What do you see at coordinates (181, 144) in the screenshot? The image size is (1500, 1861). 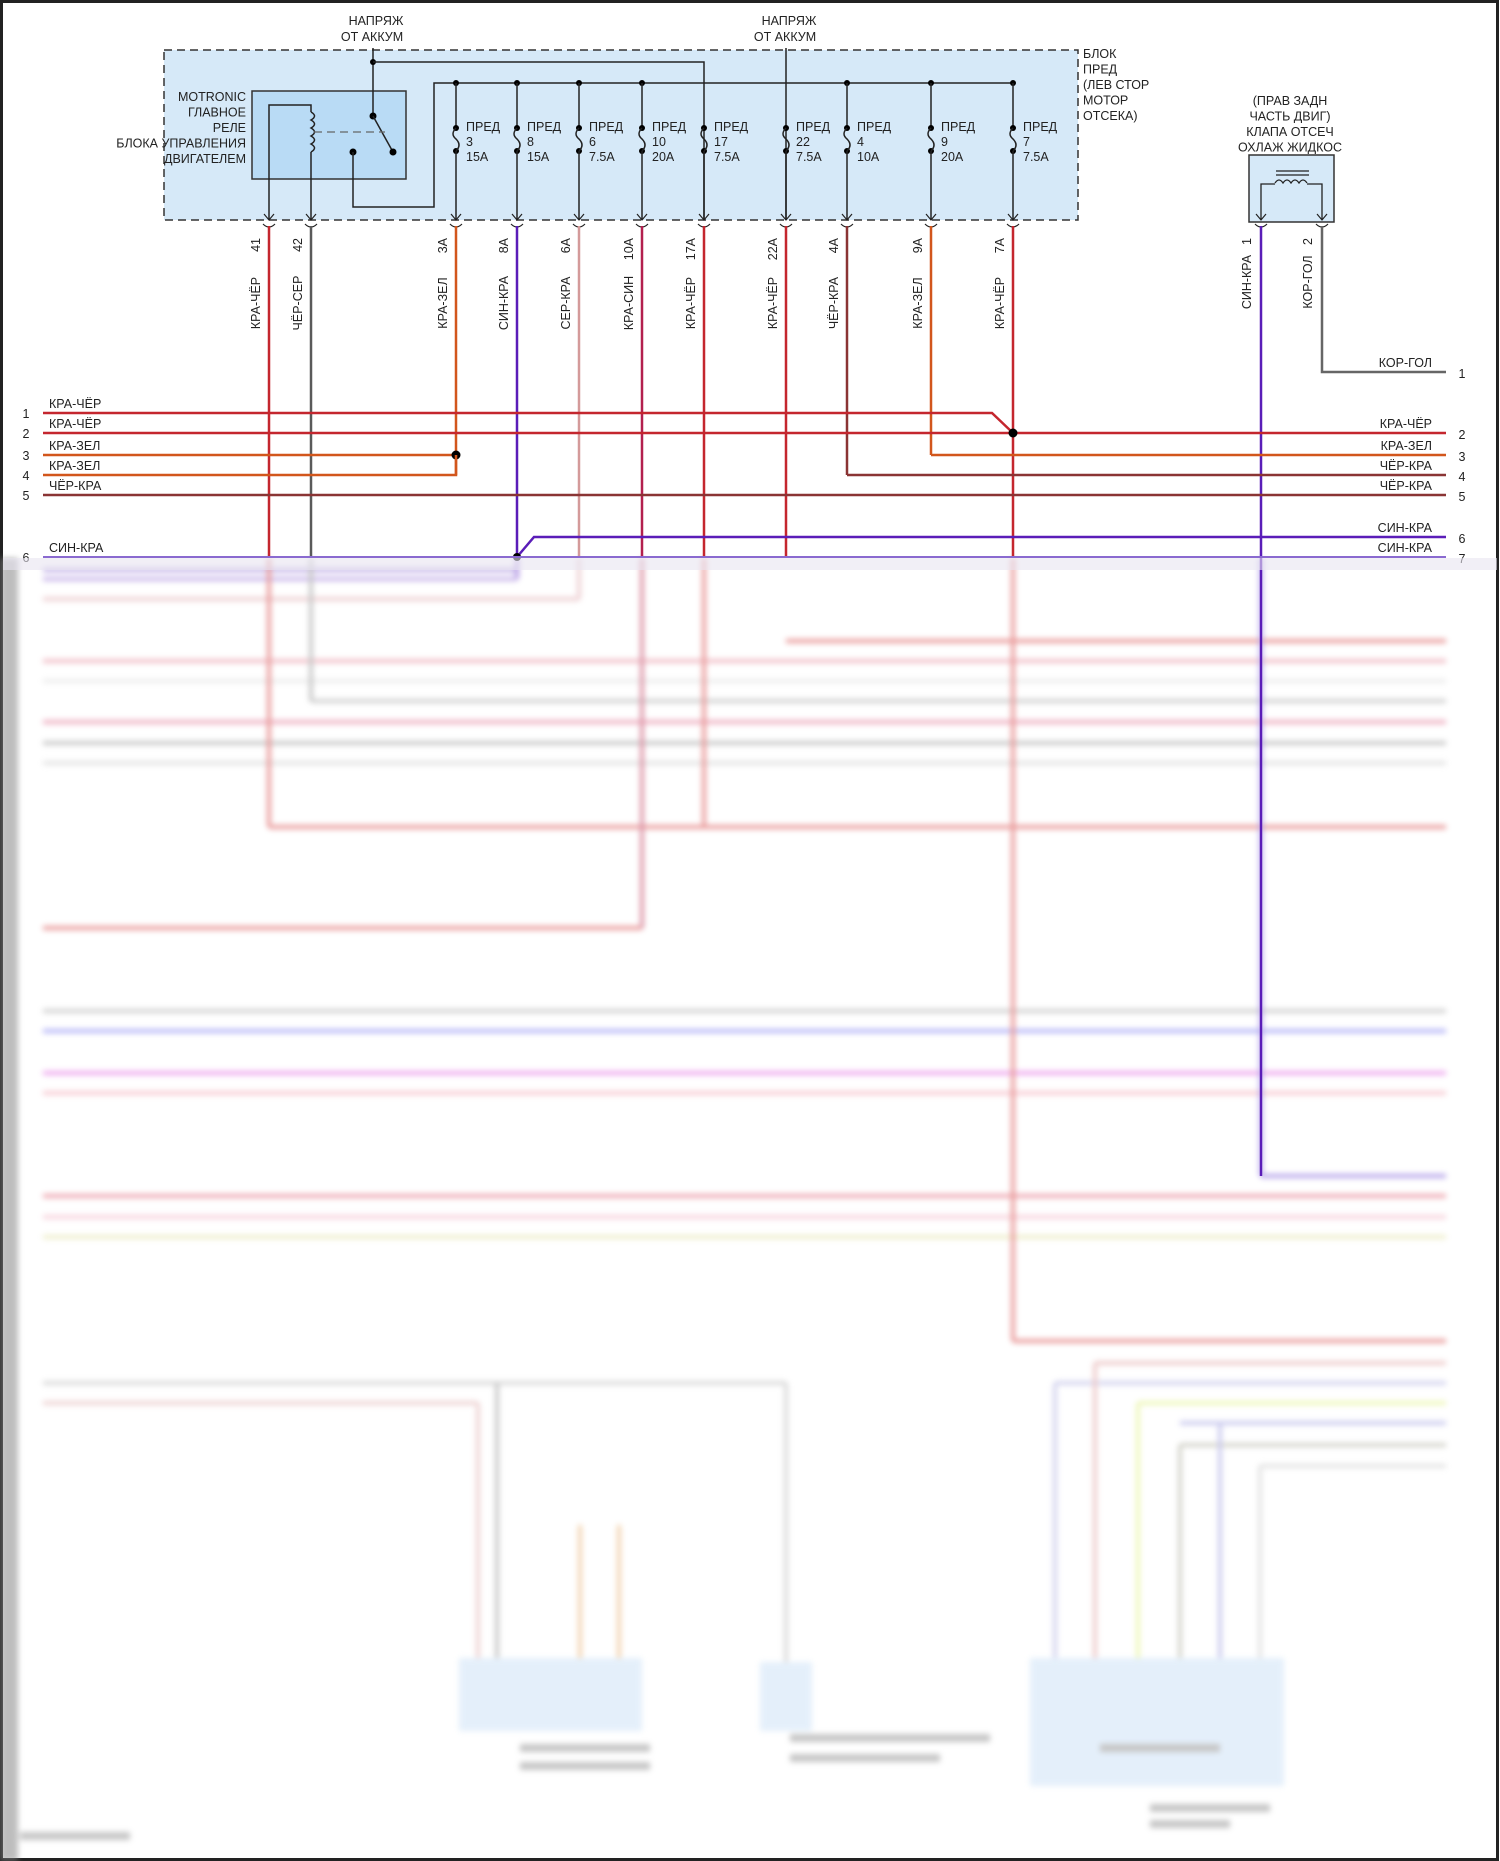 I see `relay-label: БЛОКА УПРАВЛЕНИЯ` at bounding box center [181, 144].